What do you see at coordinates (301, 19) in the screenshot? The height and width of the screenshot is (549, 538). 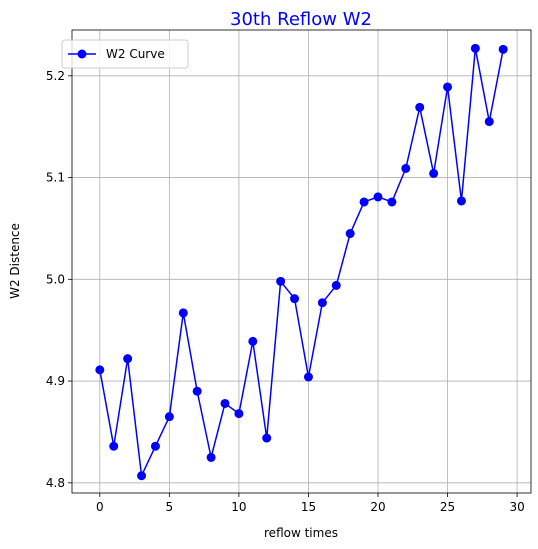 I see `chart-title: 30th Reflow W2` at bounding box center [301, 19].